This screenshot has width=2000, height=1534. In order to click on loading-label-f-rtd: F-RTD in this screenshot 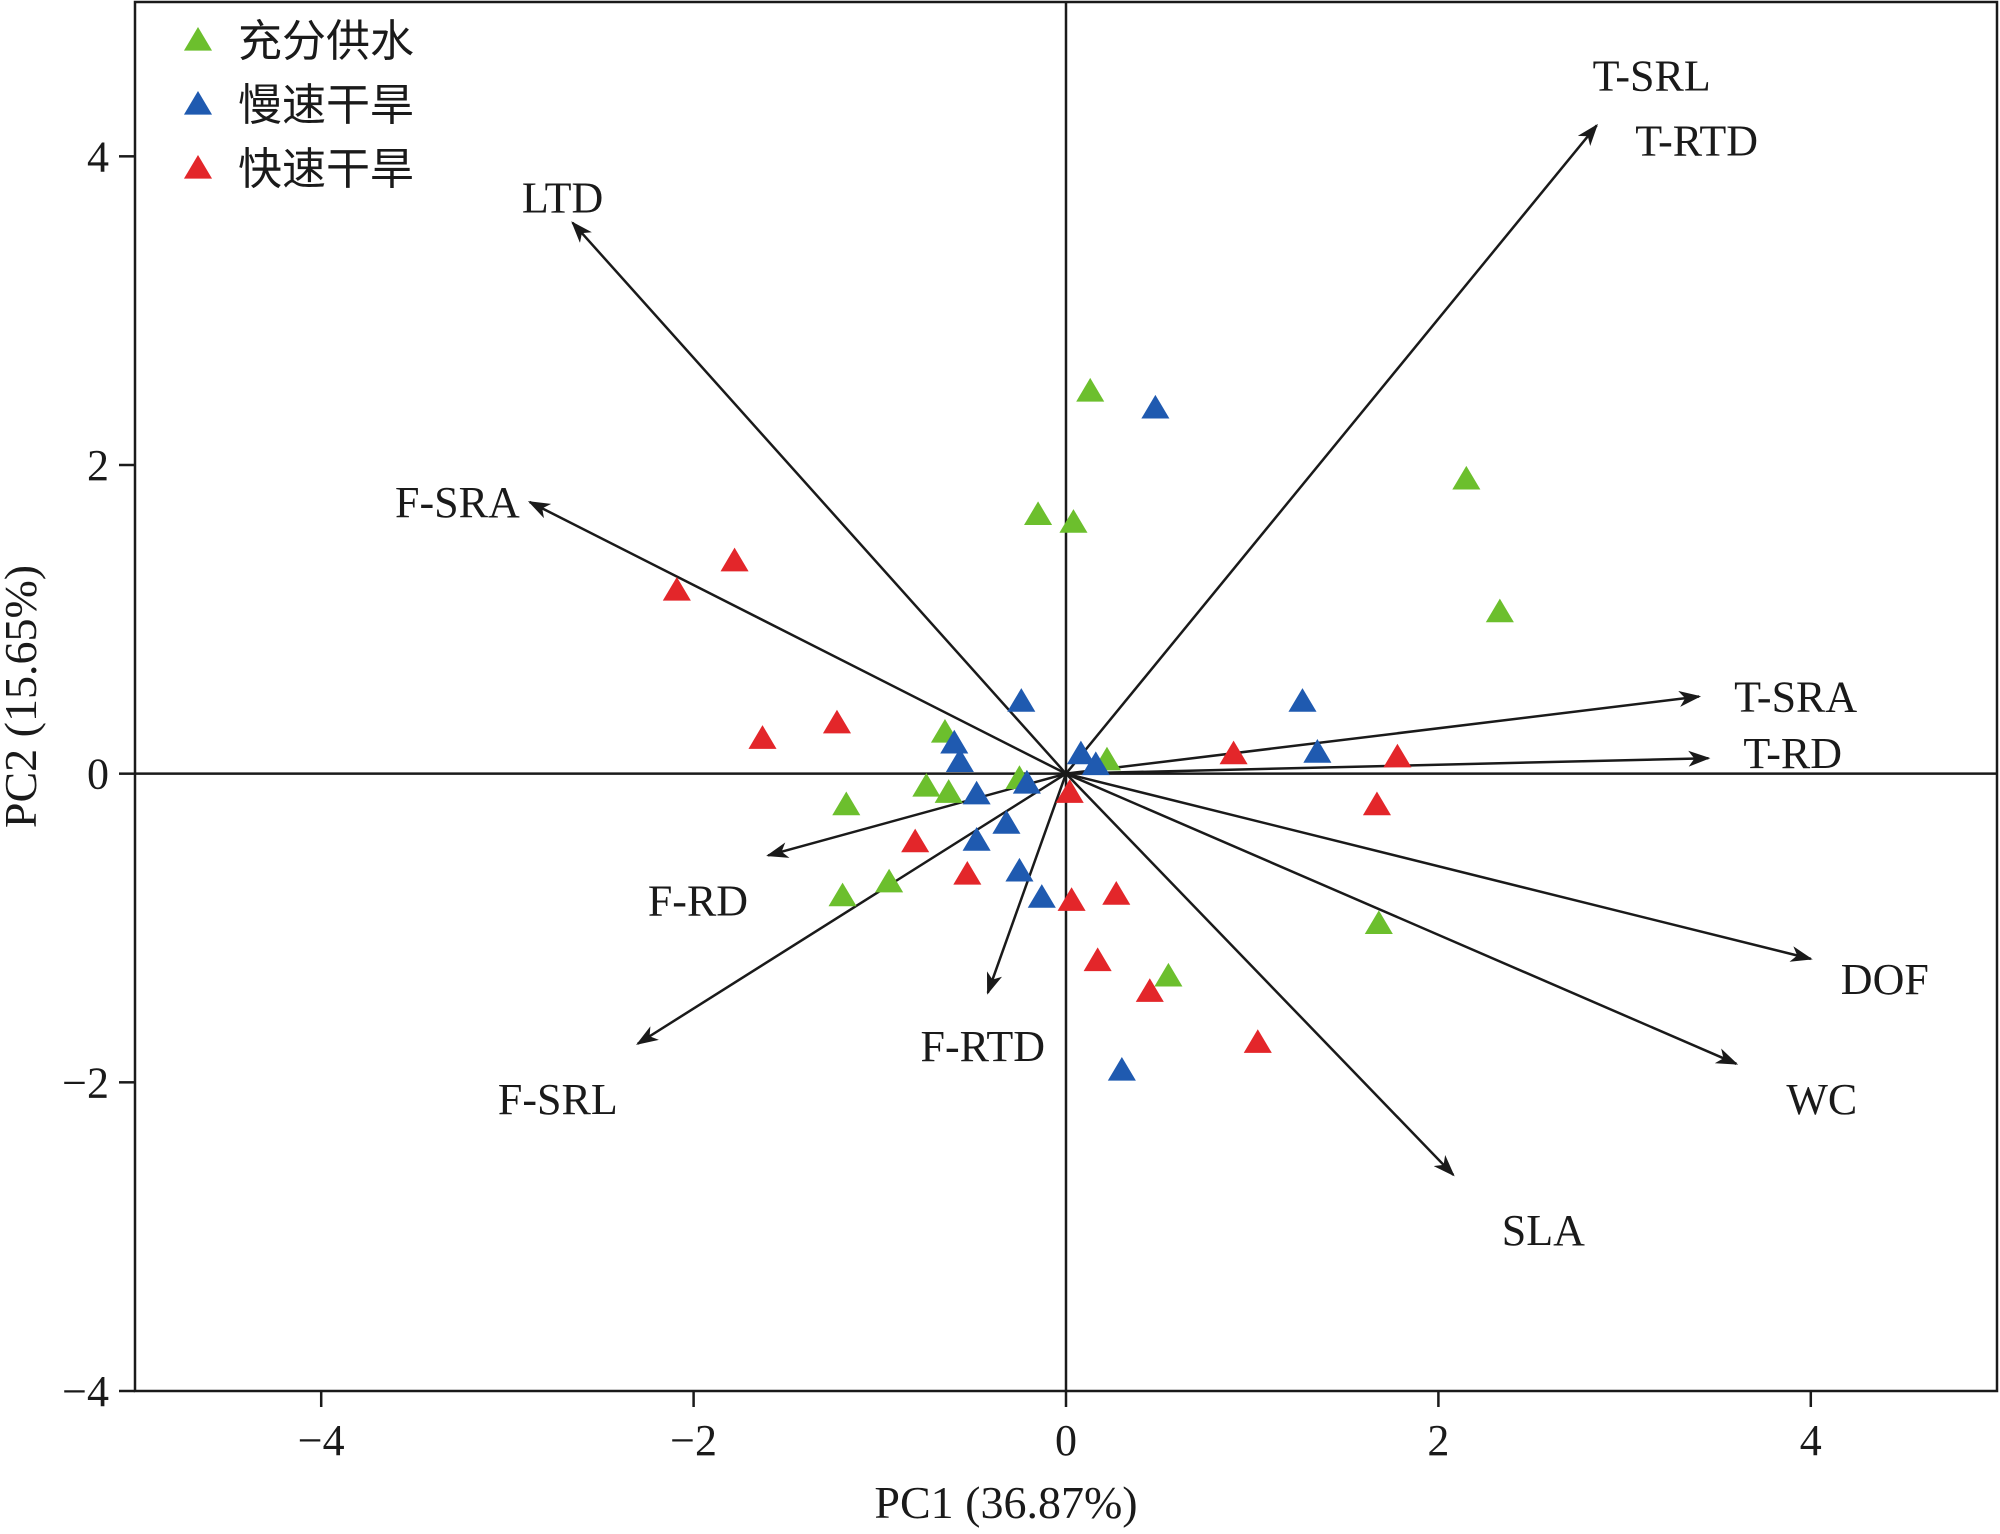, I will do `click(983, 1046)`.